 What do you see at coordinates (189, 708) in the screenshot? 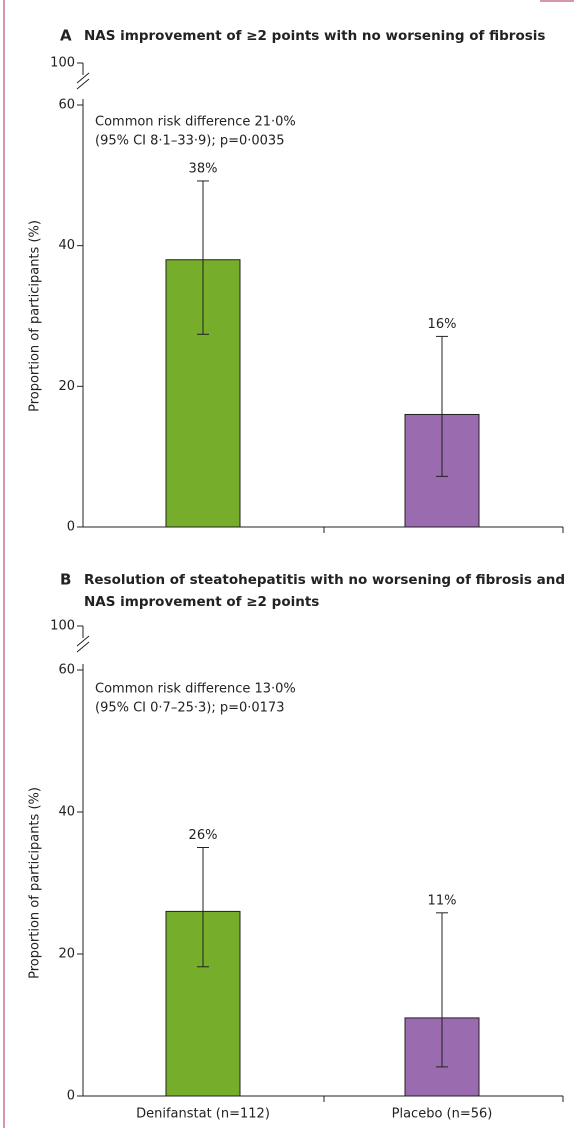
I see `annotation: (95% CI 0·7–25·3); p=0·0173` at bounding box center [189, 708].